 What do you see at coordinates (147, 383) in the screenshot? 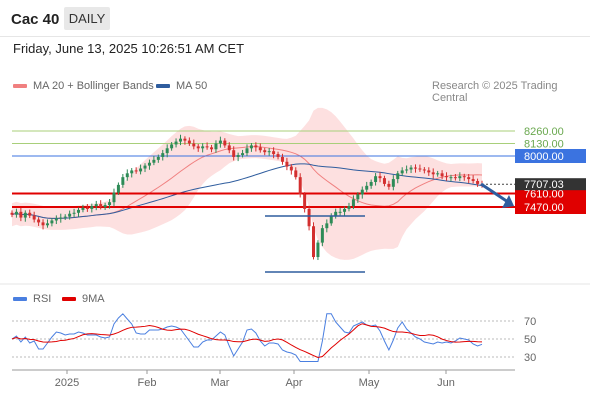
I see `x-tick-label: Feb` at bounding box center [147, 383].